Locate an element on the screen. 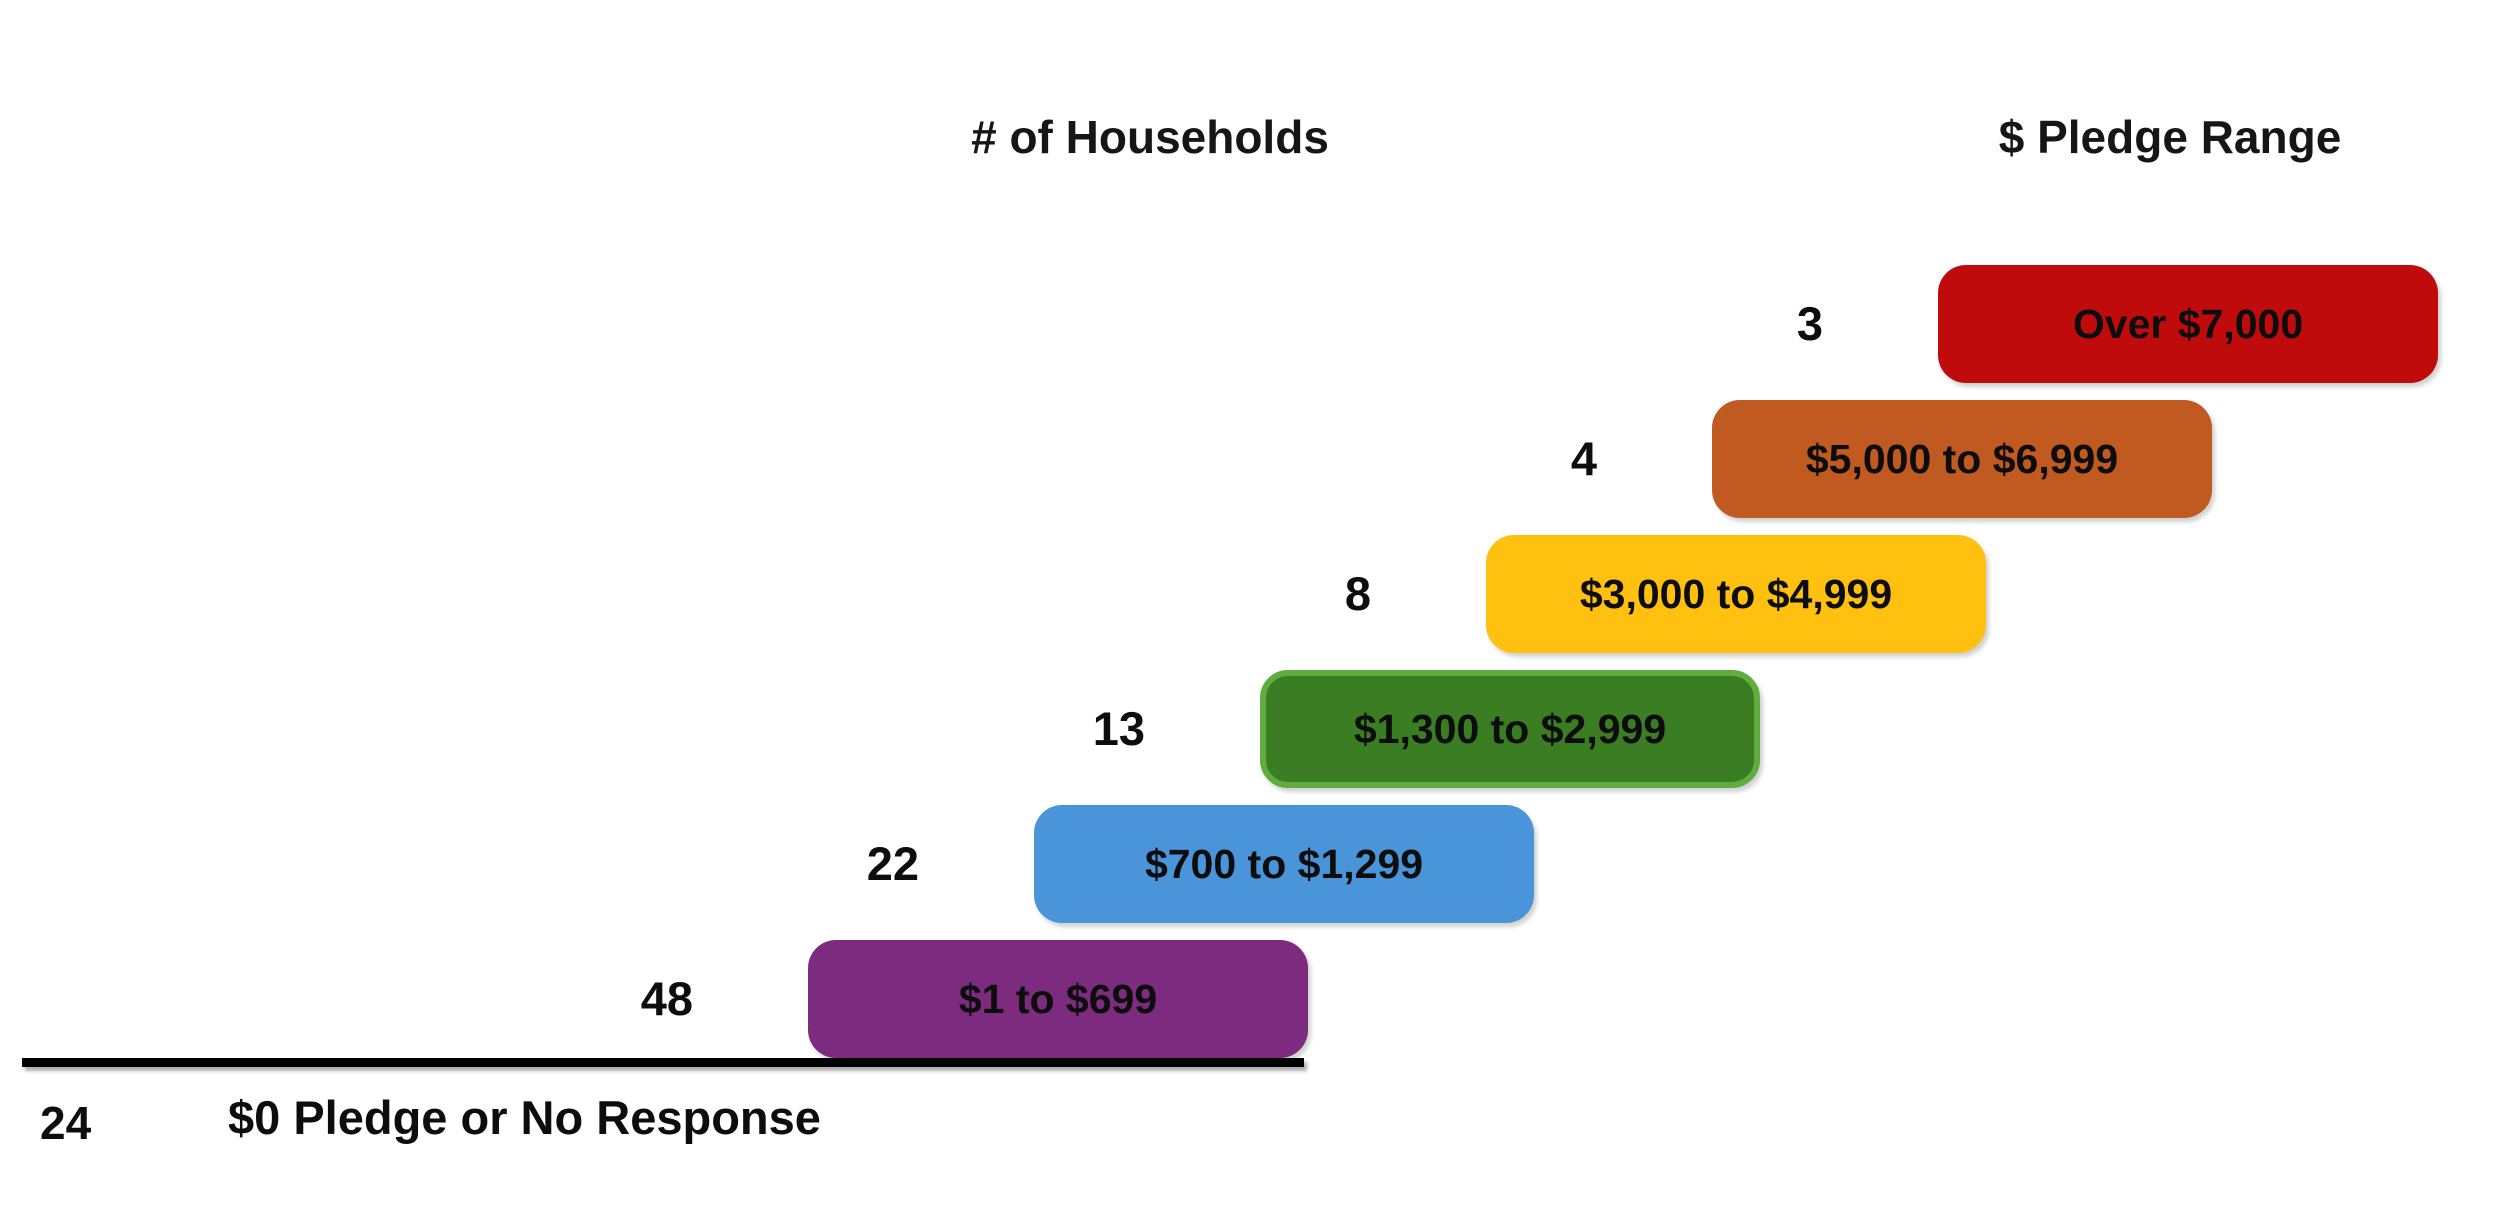  pledge-range-pill: $3,000 to $4,999 is located at coordinates (1736, 594).